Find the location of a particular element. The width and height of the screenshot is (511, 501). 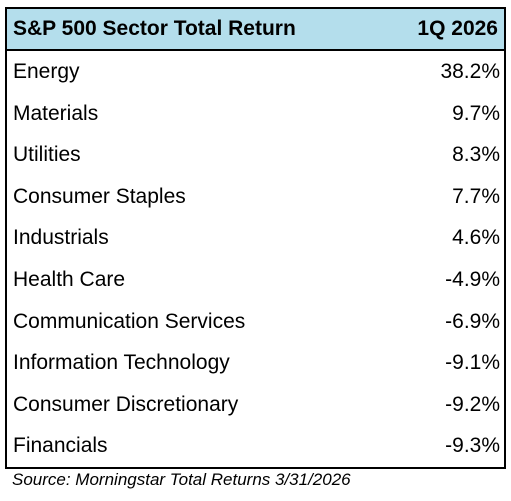

sector-return-value: 4.6% is located at coordinates (476, 238).